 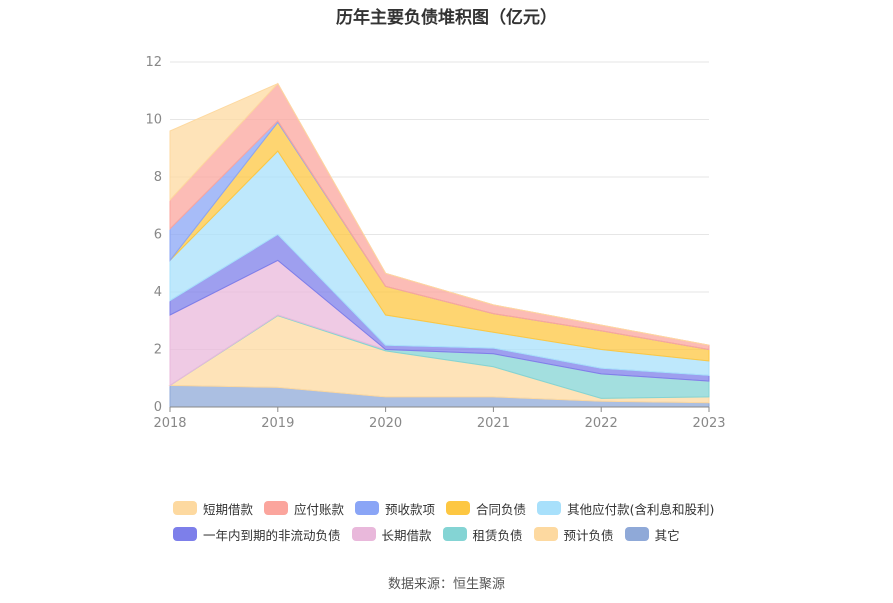 I want to click on legend-label: 短期借款, so click(x=228, y=509).